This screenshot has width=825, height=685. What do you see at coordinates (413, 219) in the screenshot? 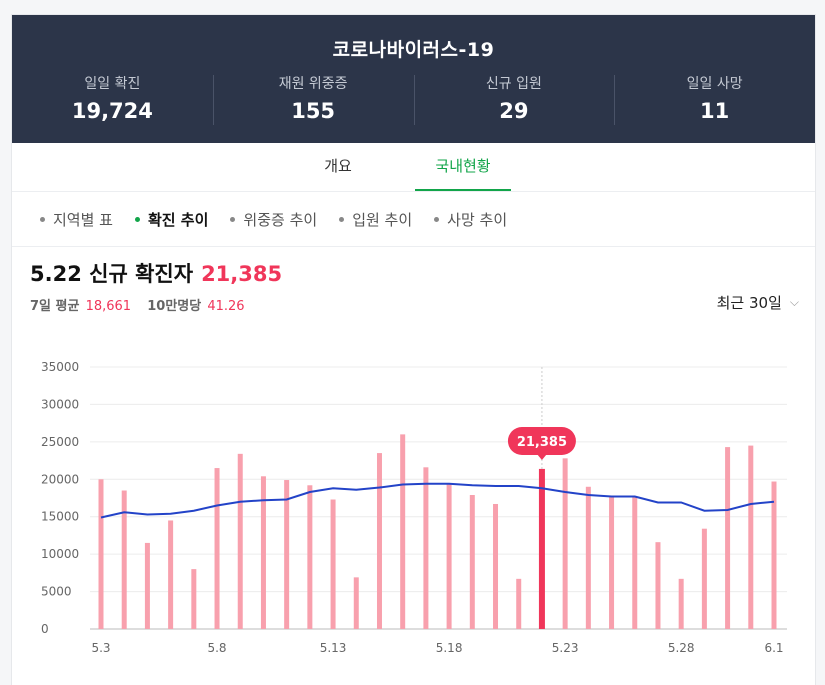
I see `sub-nav: 지역별 표 확진 추이 위중증 추이 입원 추이 사망 추이` at bounding box center [413, 219].